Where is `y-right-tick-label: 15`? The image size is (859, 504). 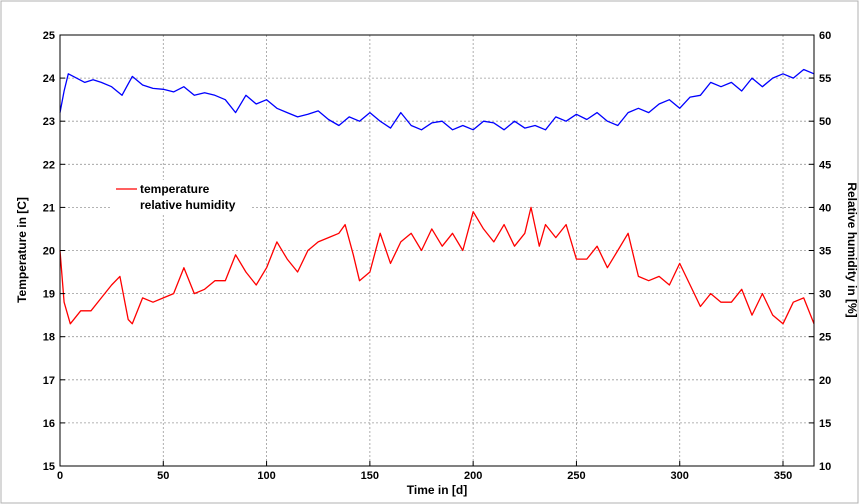
y-right-tick-label: 15 is located at coordinates (825, 424).